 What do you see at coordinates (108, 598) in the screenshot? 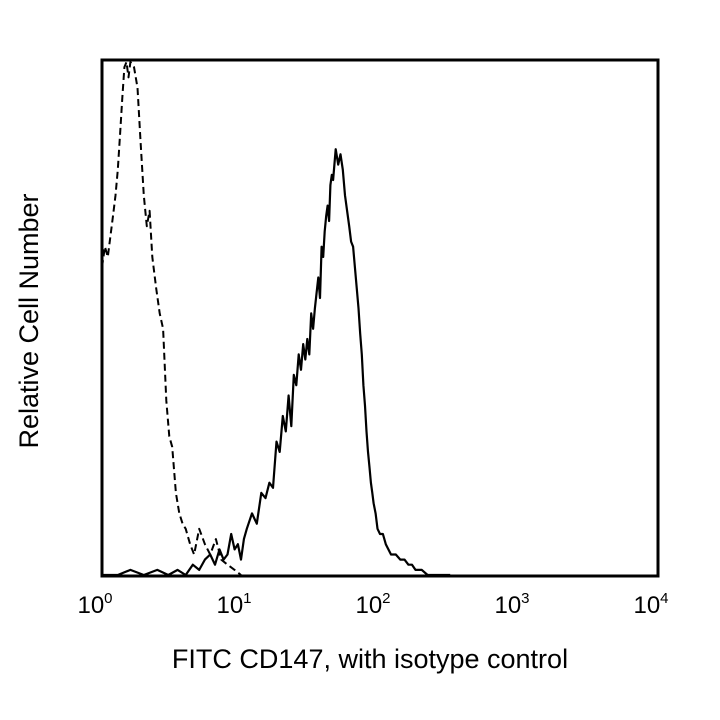
I see `x-tick-exponent: 0` at bounding box center [108, 598].